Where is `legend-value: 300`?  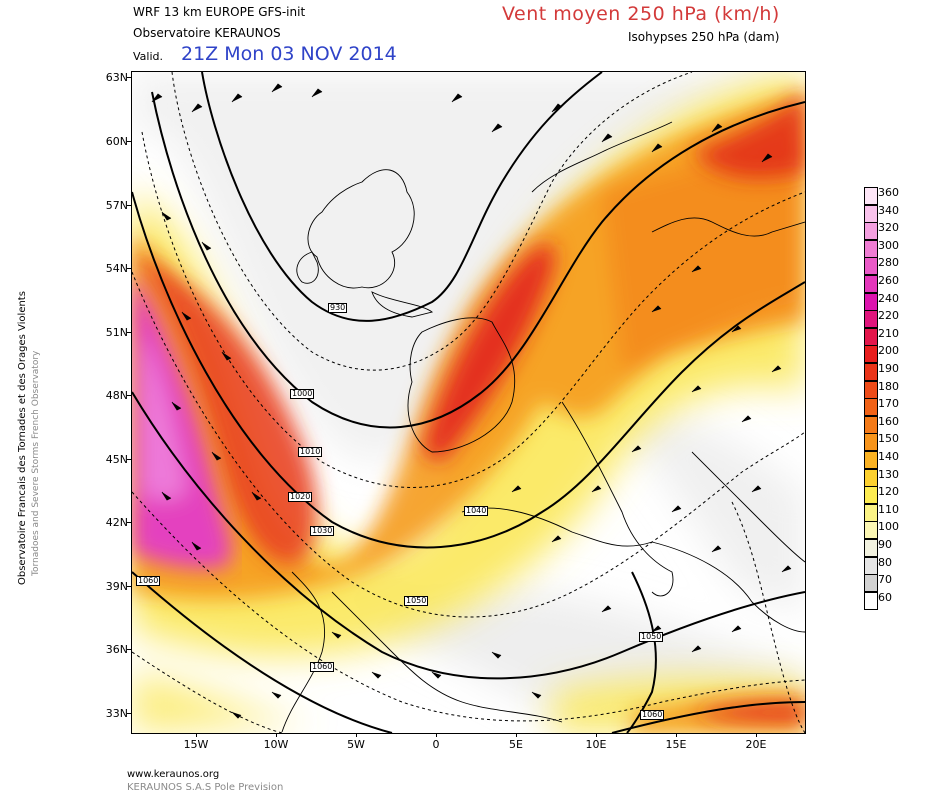
legend-value: 300 is located at coordinates (888, 245).